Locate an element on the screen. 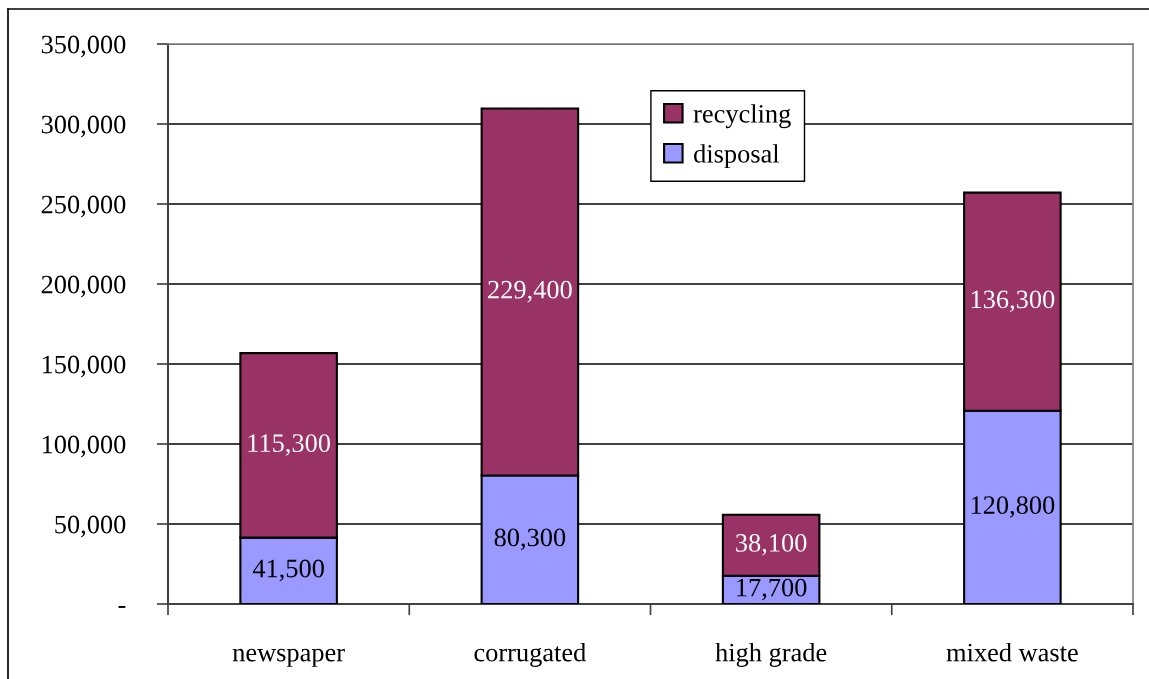 This screenshot has width=1149, height=679. data-label: 115,300 is located at coordinates (289, 445).